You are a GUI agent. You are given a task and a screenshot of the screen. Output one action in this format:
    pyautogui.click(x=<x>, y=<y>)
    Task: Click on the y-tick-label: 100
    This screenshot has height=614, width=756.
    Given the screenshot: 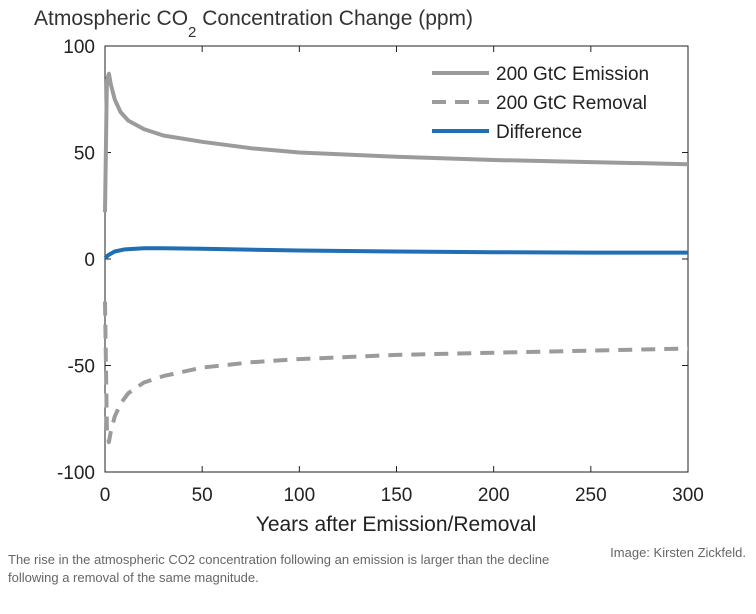 What is the action you would take?
    pyautogui.click(x=79, y=47)
    